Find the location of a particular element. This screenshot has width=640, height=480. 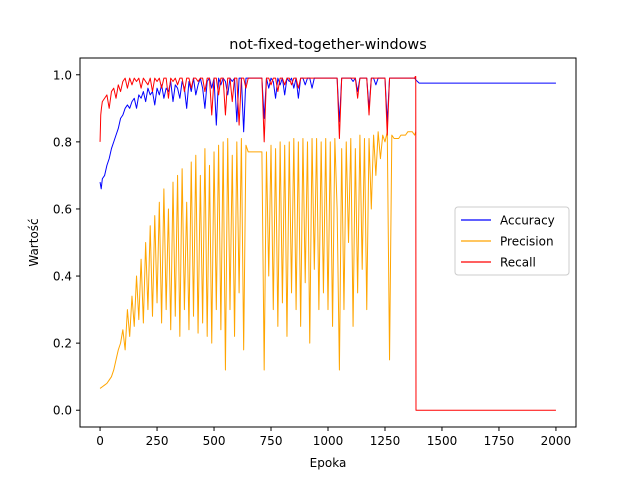

y-tick-label: 0.8 is located at coordinates (62, 142).